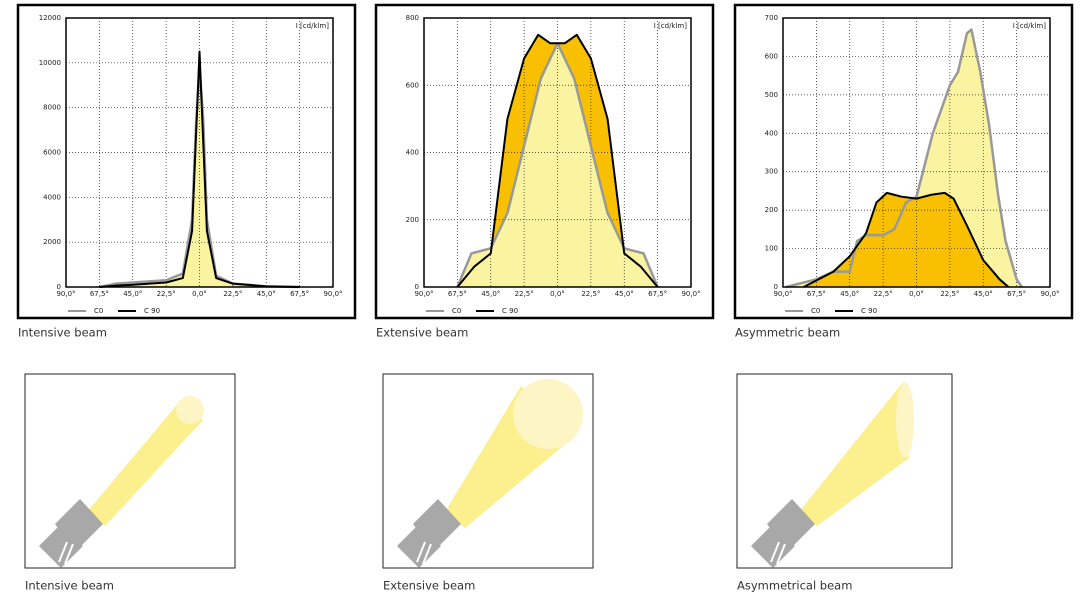  I want to click on illustration-extensive, so click(488, 471).